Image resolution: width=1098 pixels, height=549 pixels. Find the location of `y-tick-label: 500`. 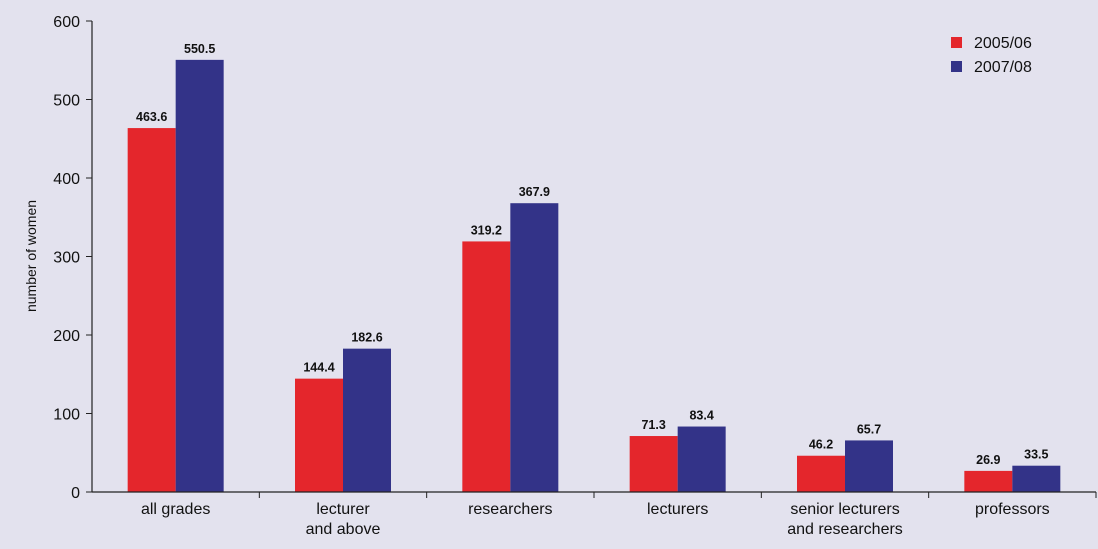

y-tick-label: 500 is located at coordinates (66, 101).